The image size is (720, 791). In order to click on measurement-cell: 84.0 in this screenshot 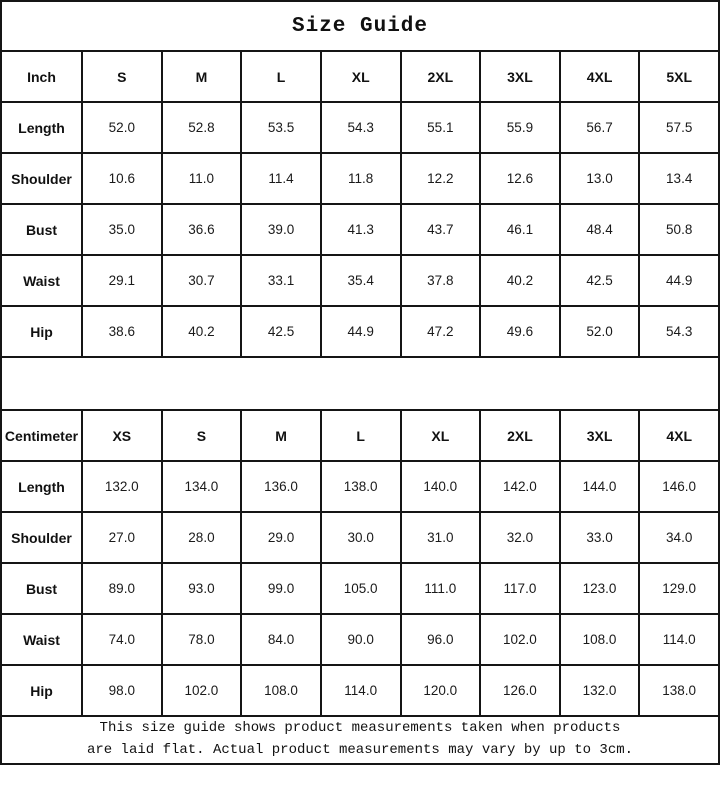, I will do `click(281, 639)`.